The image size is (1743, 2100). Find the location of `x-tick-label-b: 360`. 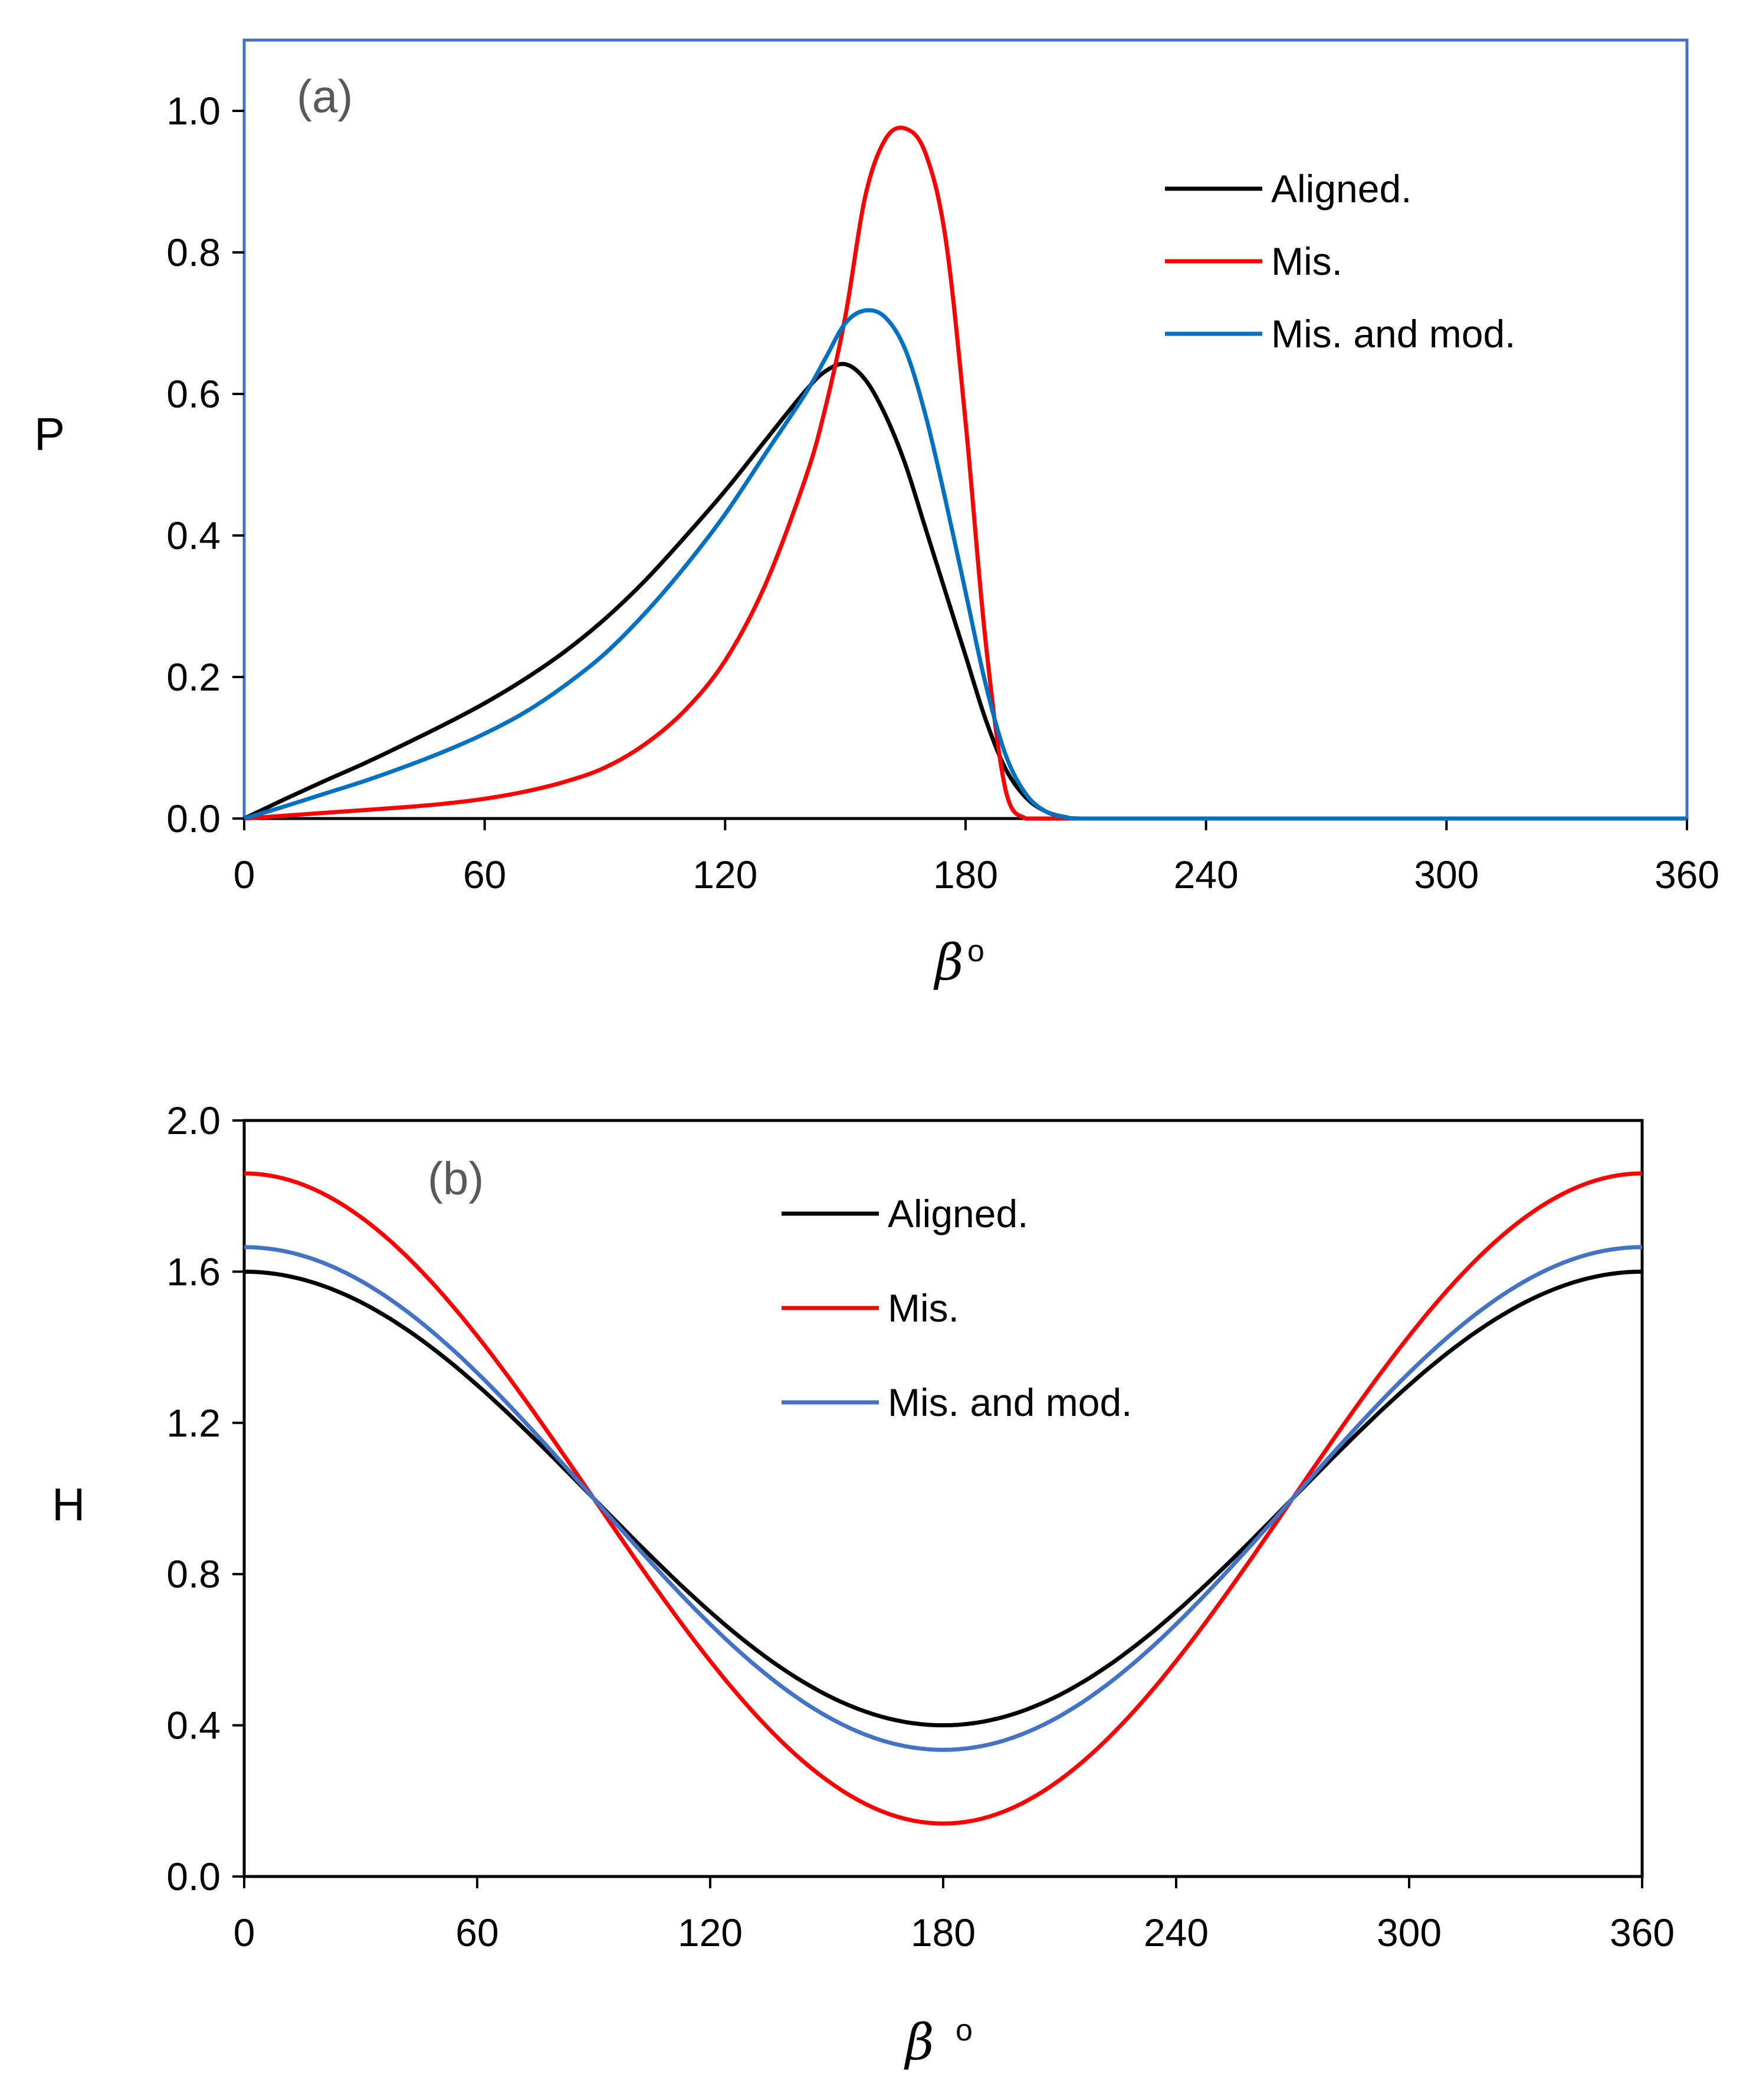

x-tick-label-b: 360 is located at coordinates (1642, 1932).